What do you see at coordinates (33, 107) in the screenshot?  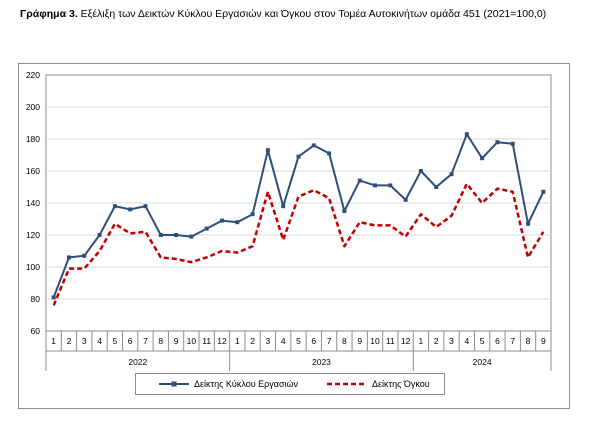 I see `y-tick-label: 200` at bounding box center [33, 107].